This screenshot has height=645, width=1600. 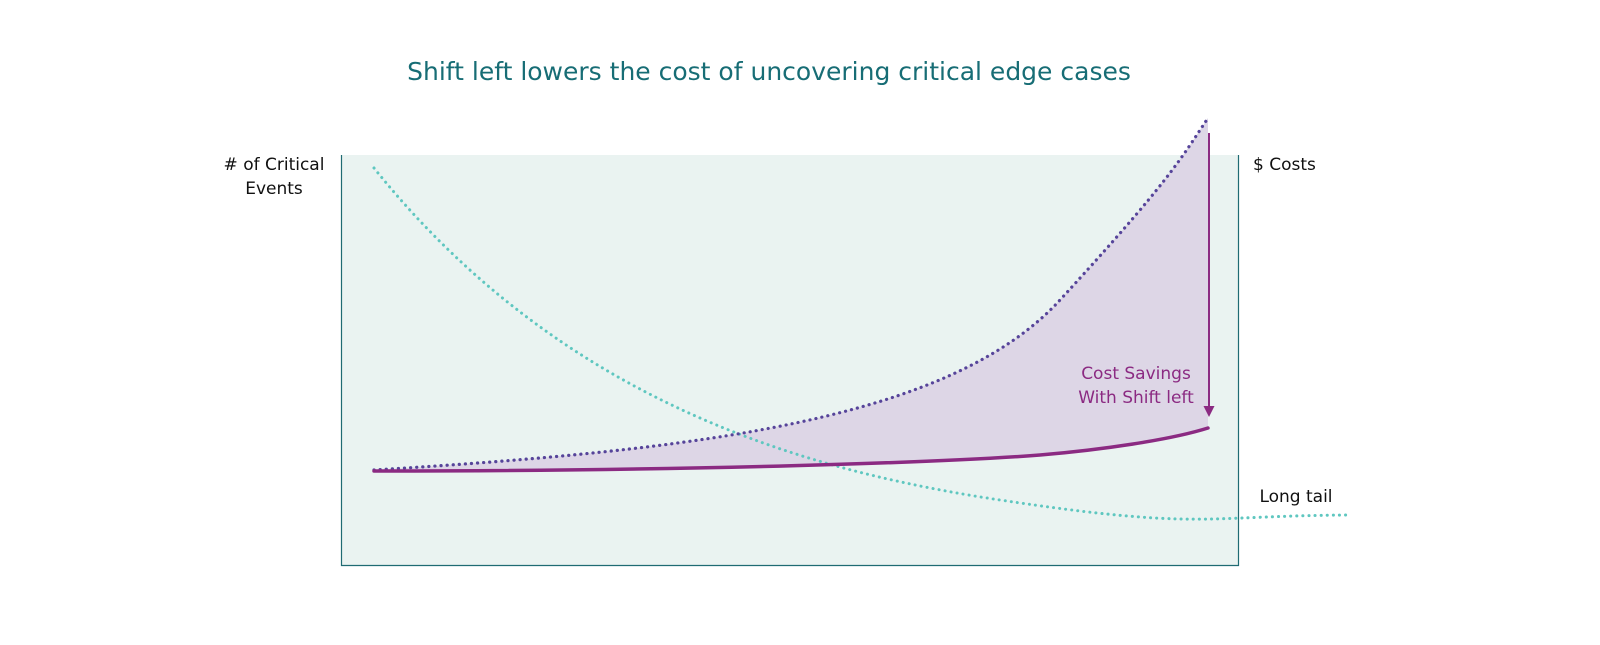 I want to click on left-axis-label: Events, so click(x=274, y=189).